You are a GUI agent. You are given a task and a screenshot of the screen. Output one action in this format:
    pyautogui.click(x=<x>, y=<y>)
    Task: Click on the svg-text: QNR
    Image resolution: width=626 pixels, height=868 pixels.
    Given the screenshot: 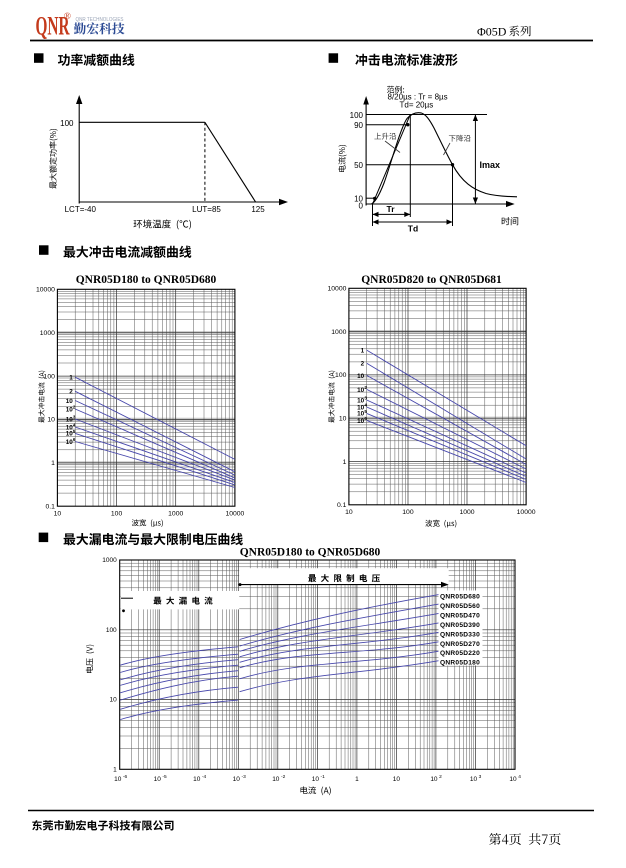 What is the action you would take?
    pyautogui.click(x=53, y=26)
    